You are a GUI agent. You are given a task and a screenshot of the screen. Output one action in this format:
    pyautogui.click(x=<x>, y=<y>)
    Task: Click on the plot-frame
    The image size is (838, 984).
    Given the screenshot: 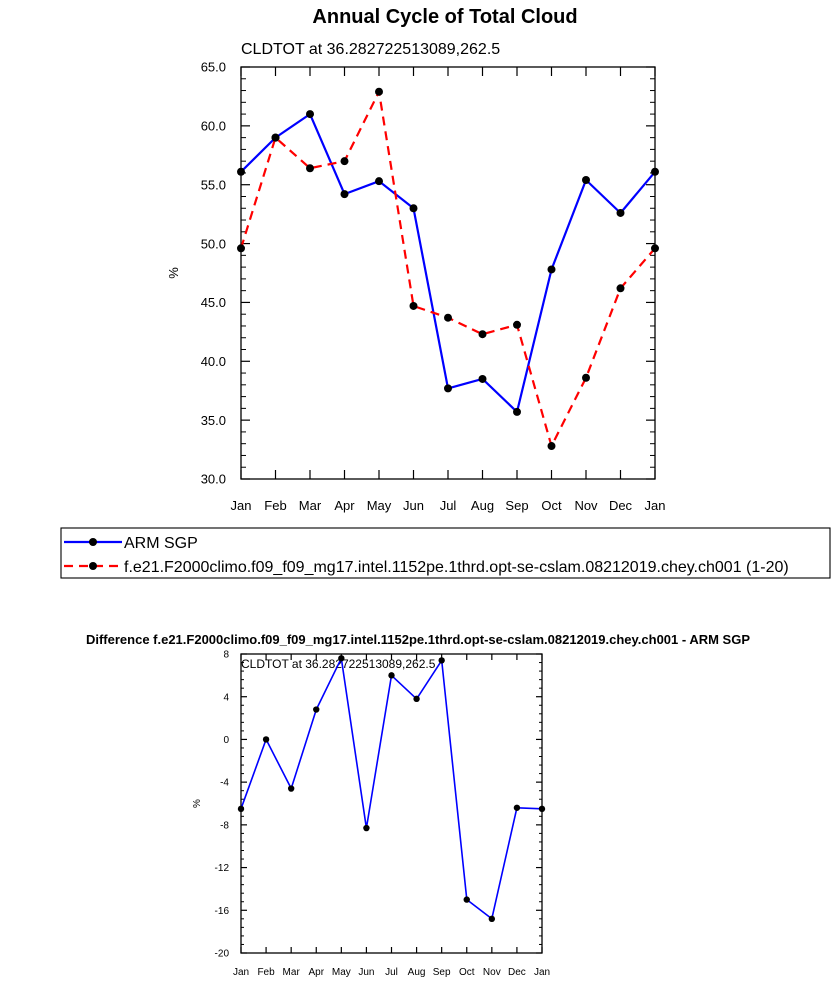 What is the action you would take?
    pyautogui.click(x=391, y=803)
    